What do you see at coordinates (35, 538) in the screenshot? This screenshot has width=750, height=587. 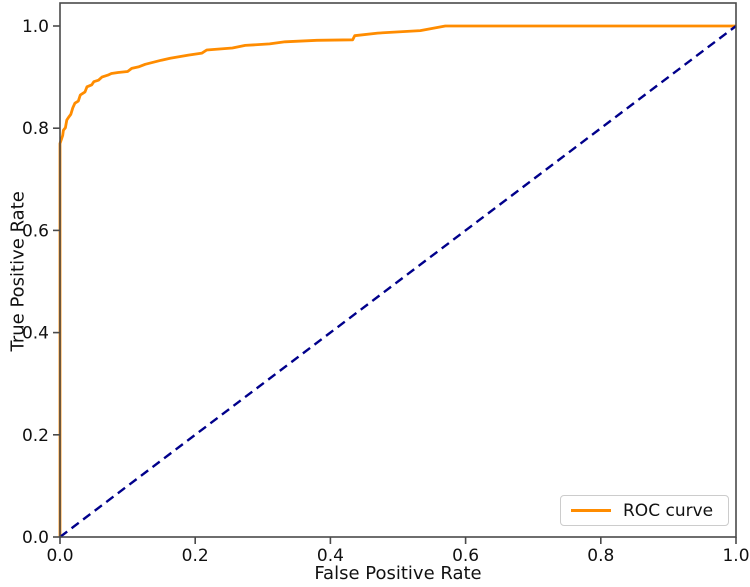 I see `y-tick-label: 0.0` at bounding box center [35, 538].